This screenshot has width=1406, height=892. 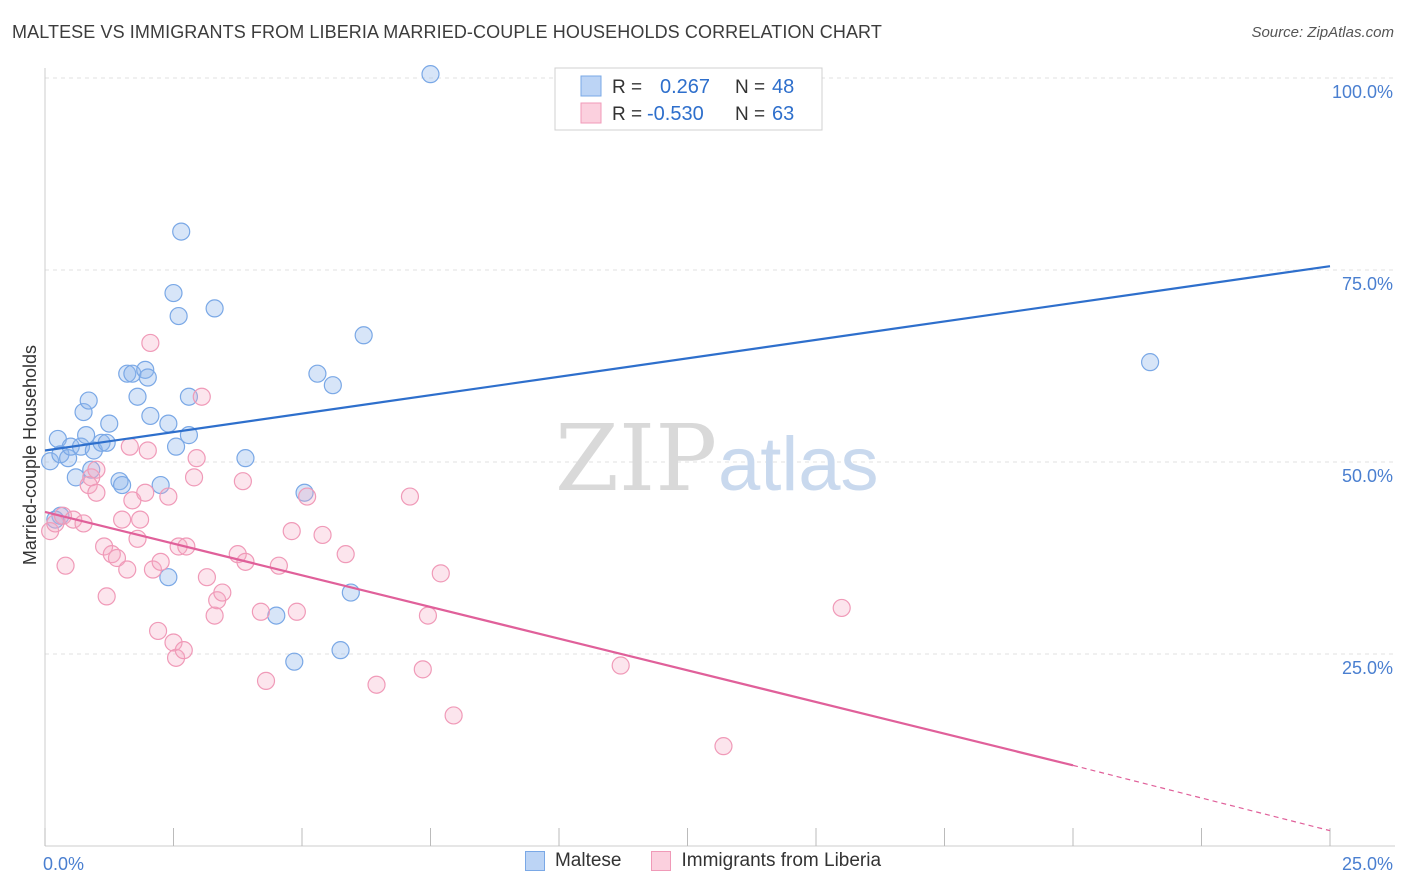 I want to click on y-tick-label: 50.0%, so click(x=1367, y=476).